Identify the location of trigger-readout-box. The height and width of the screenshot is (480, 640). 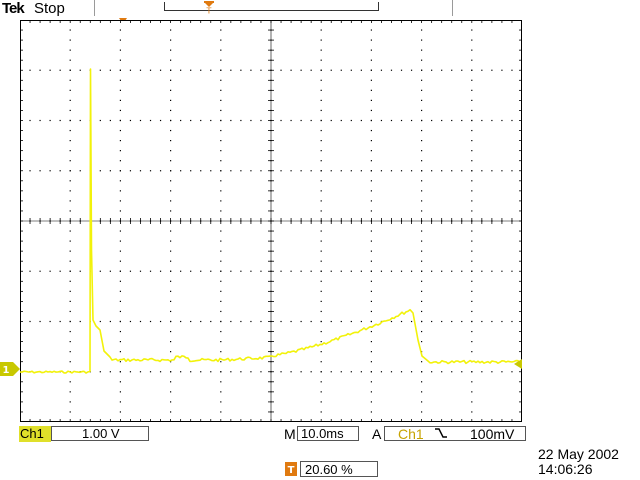
(455, 433).